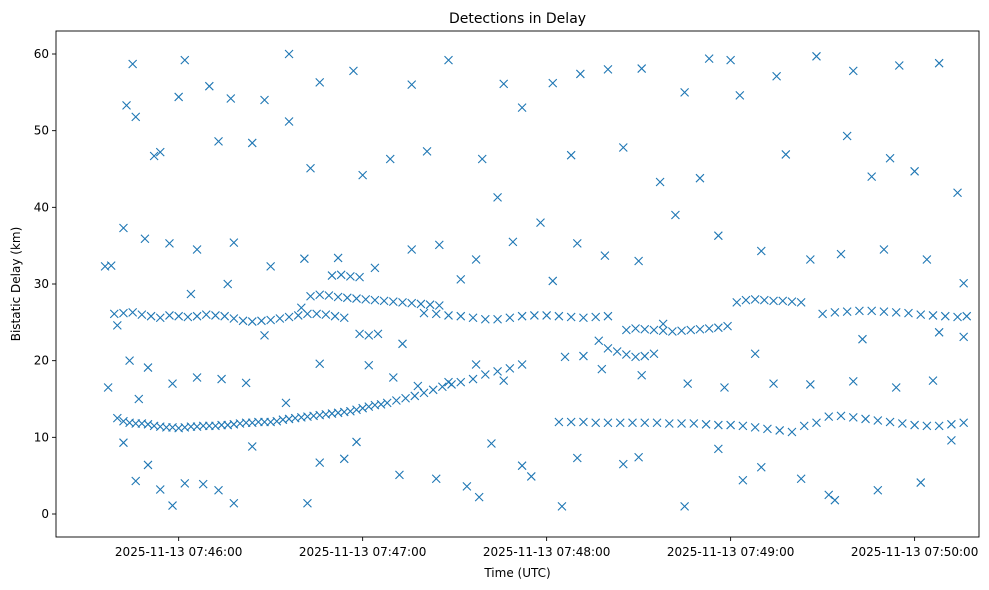 The height and width of the screenshot is (590, 989). I want to click on y-axis-ticks: 0 10 20 30 40 50 60, so click(45, 284).